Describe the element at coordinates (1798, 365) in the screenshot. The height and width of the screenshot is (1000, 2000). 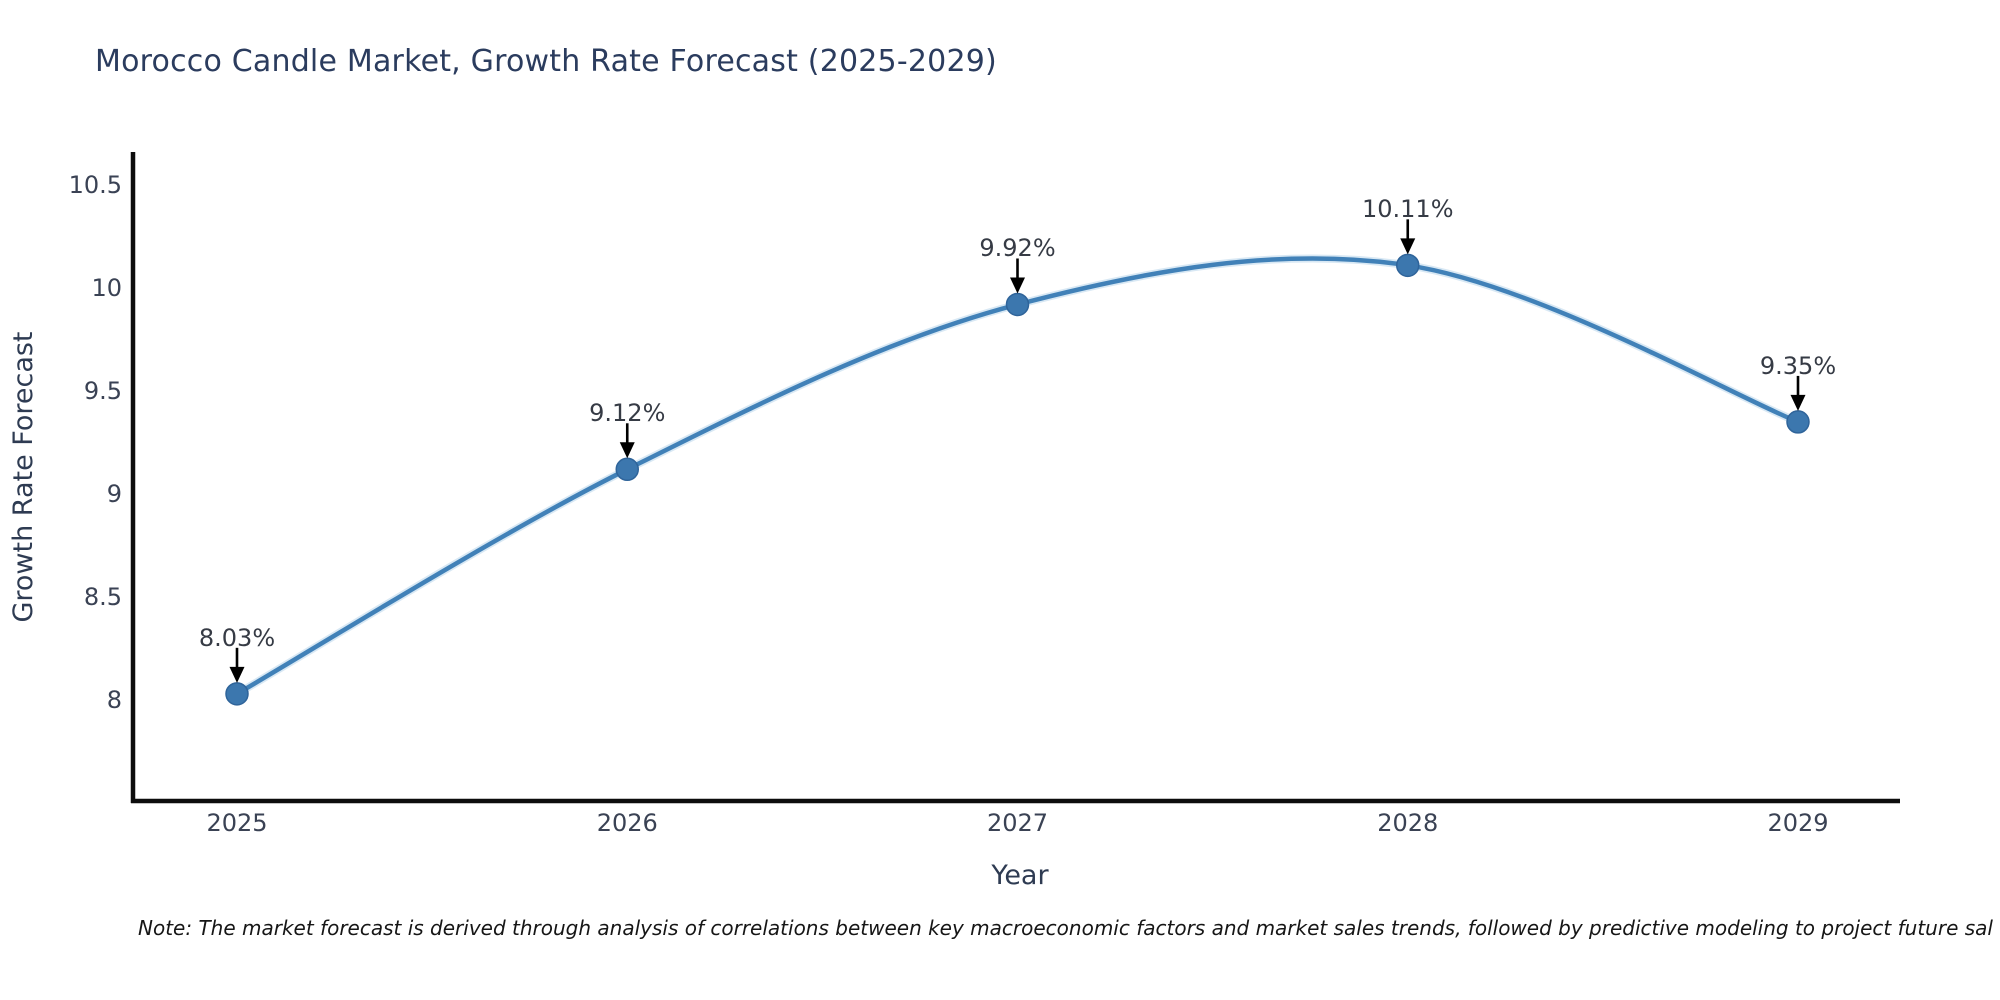
I see `annotation-label: 9.35%` at that location.